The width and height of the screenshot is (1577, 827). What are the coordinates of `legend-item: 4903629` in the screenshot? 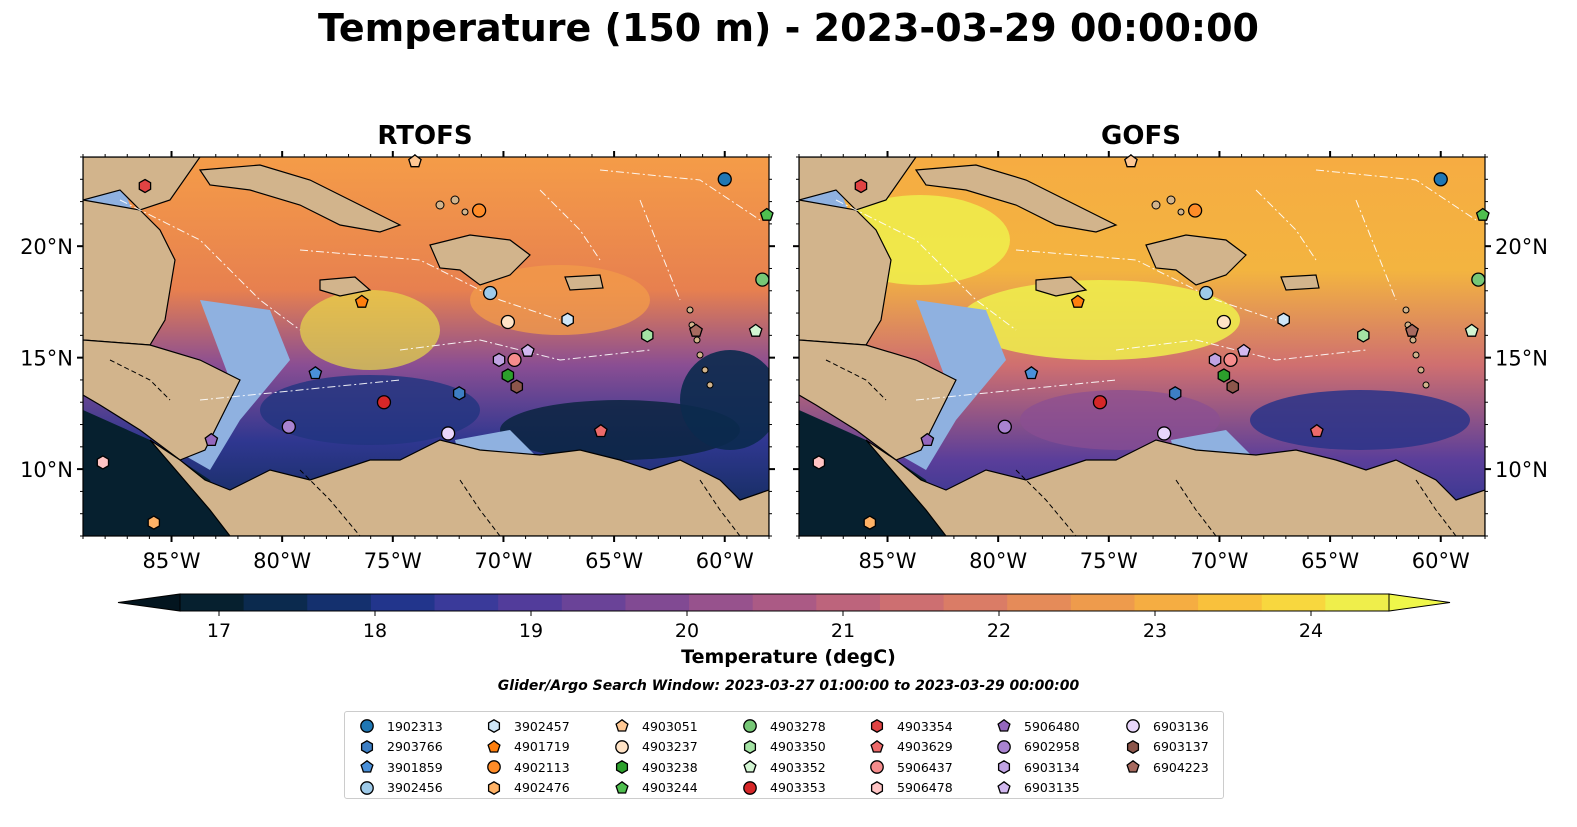 It's located at (911, 747).